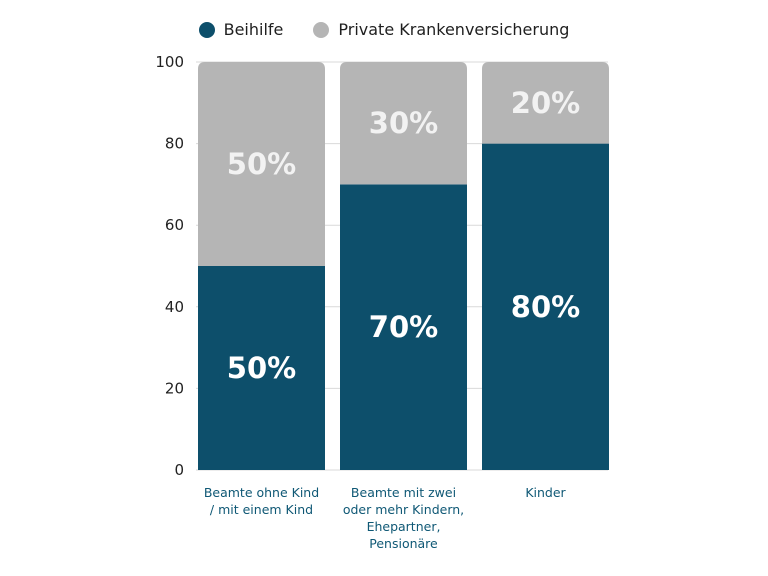 The height and width of the screenshot is (576, 768). What do you see at coordinates (174, 388) in the screenshot?
I see `y-tick-label-1: 20` at bounding box center [174, 388].